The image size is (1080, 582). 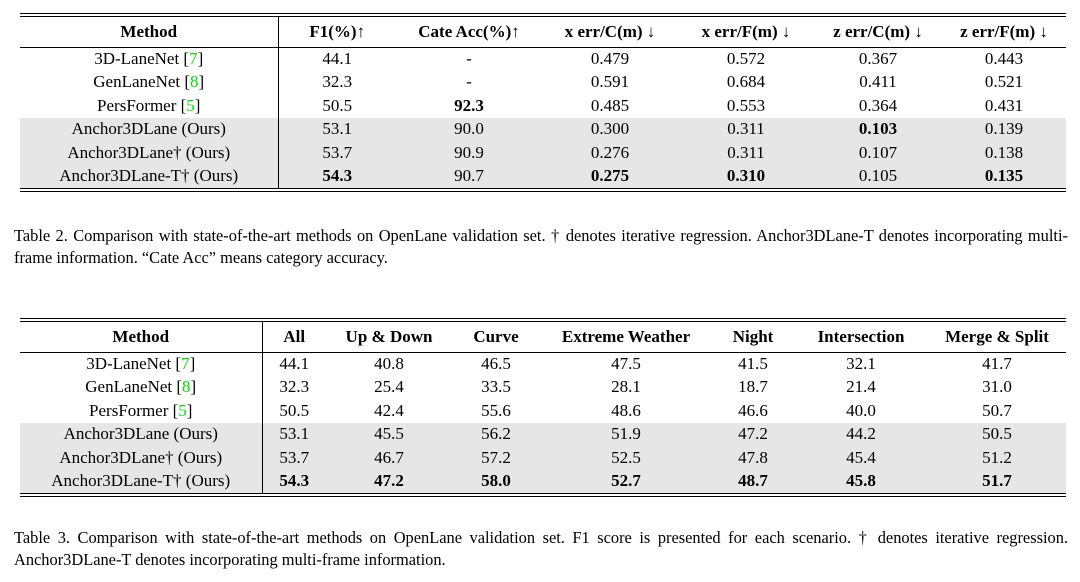 What do you see at coordinates (878, 32) in the screenshot?
I see `column-header: z err/C(m) ↓` at bounding box center [878, 32].